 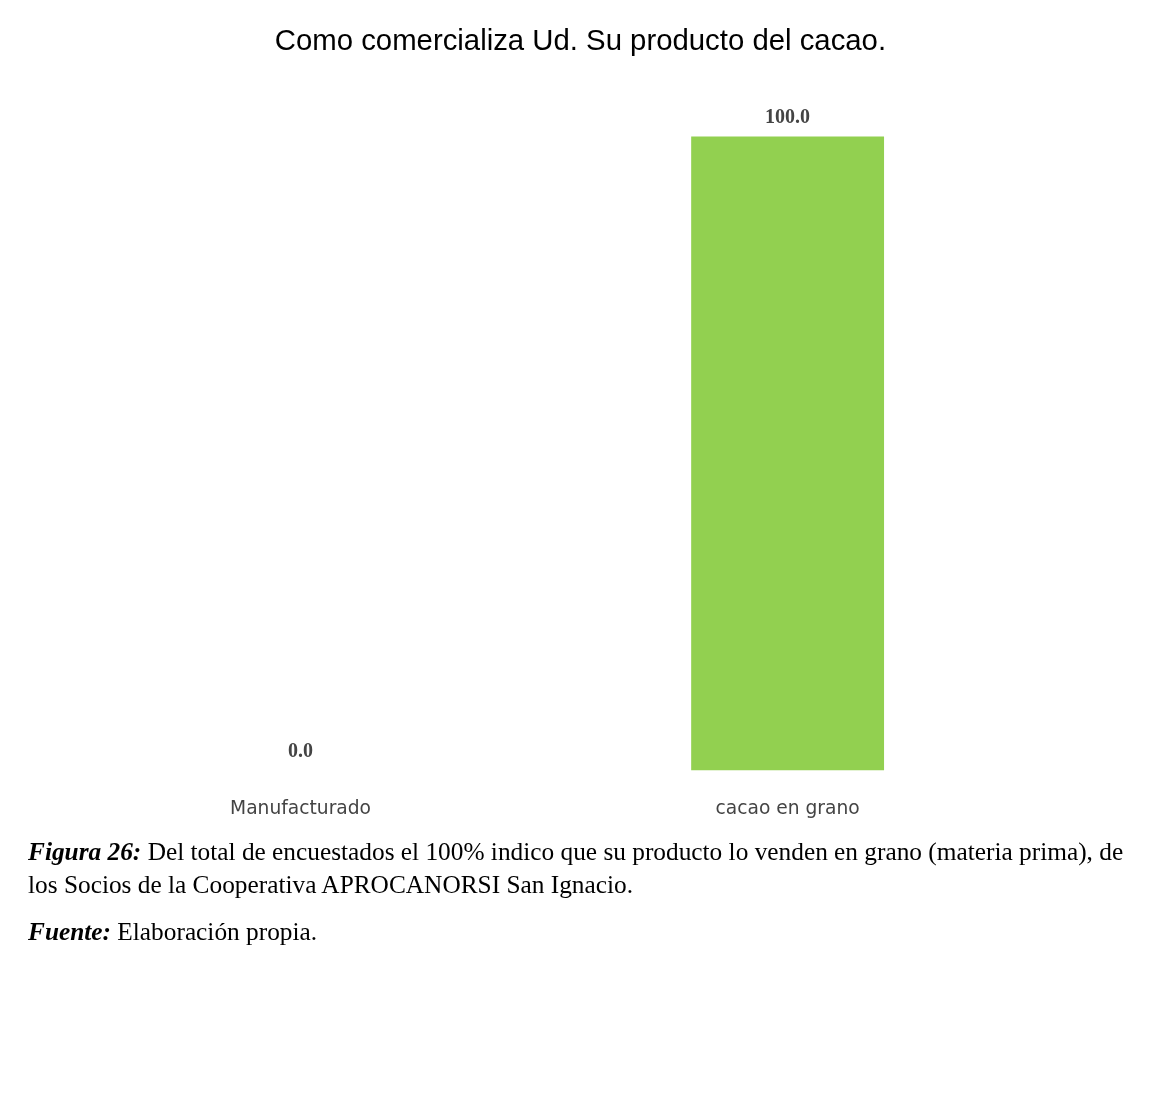 I want to click on source-note: Fuente: Elaboración propia., so click(x=173, y=931).